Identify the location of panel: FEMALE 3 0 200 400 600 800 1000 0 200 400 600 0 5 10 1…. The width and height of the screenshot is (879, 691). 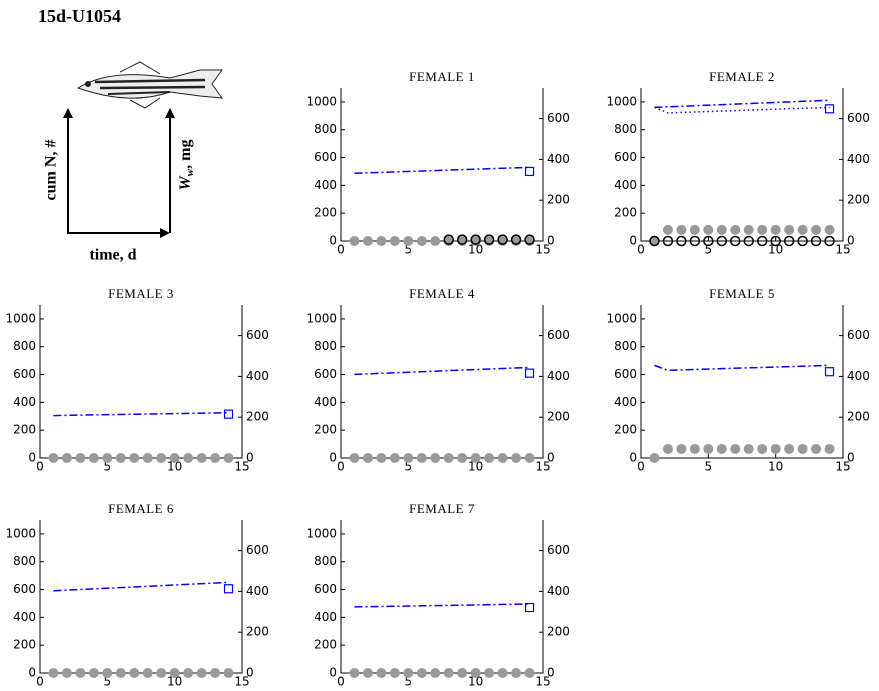
(136, 380).